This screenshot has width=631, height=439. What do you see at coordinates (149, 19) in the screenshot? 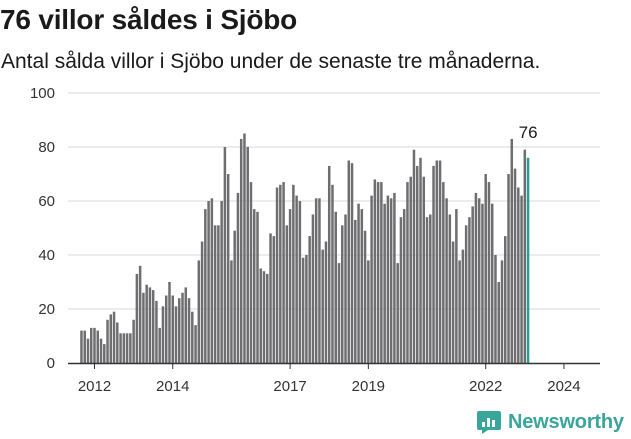
I see `chart-title: 76 villor såldes i Sjöbo` at bounding box center [149, 19].